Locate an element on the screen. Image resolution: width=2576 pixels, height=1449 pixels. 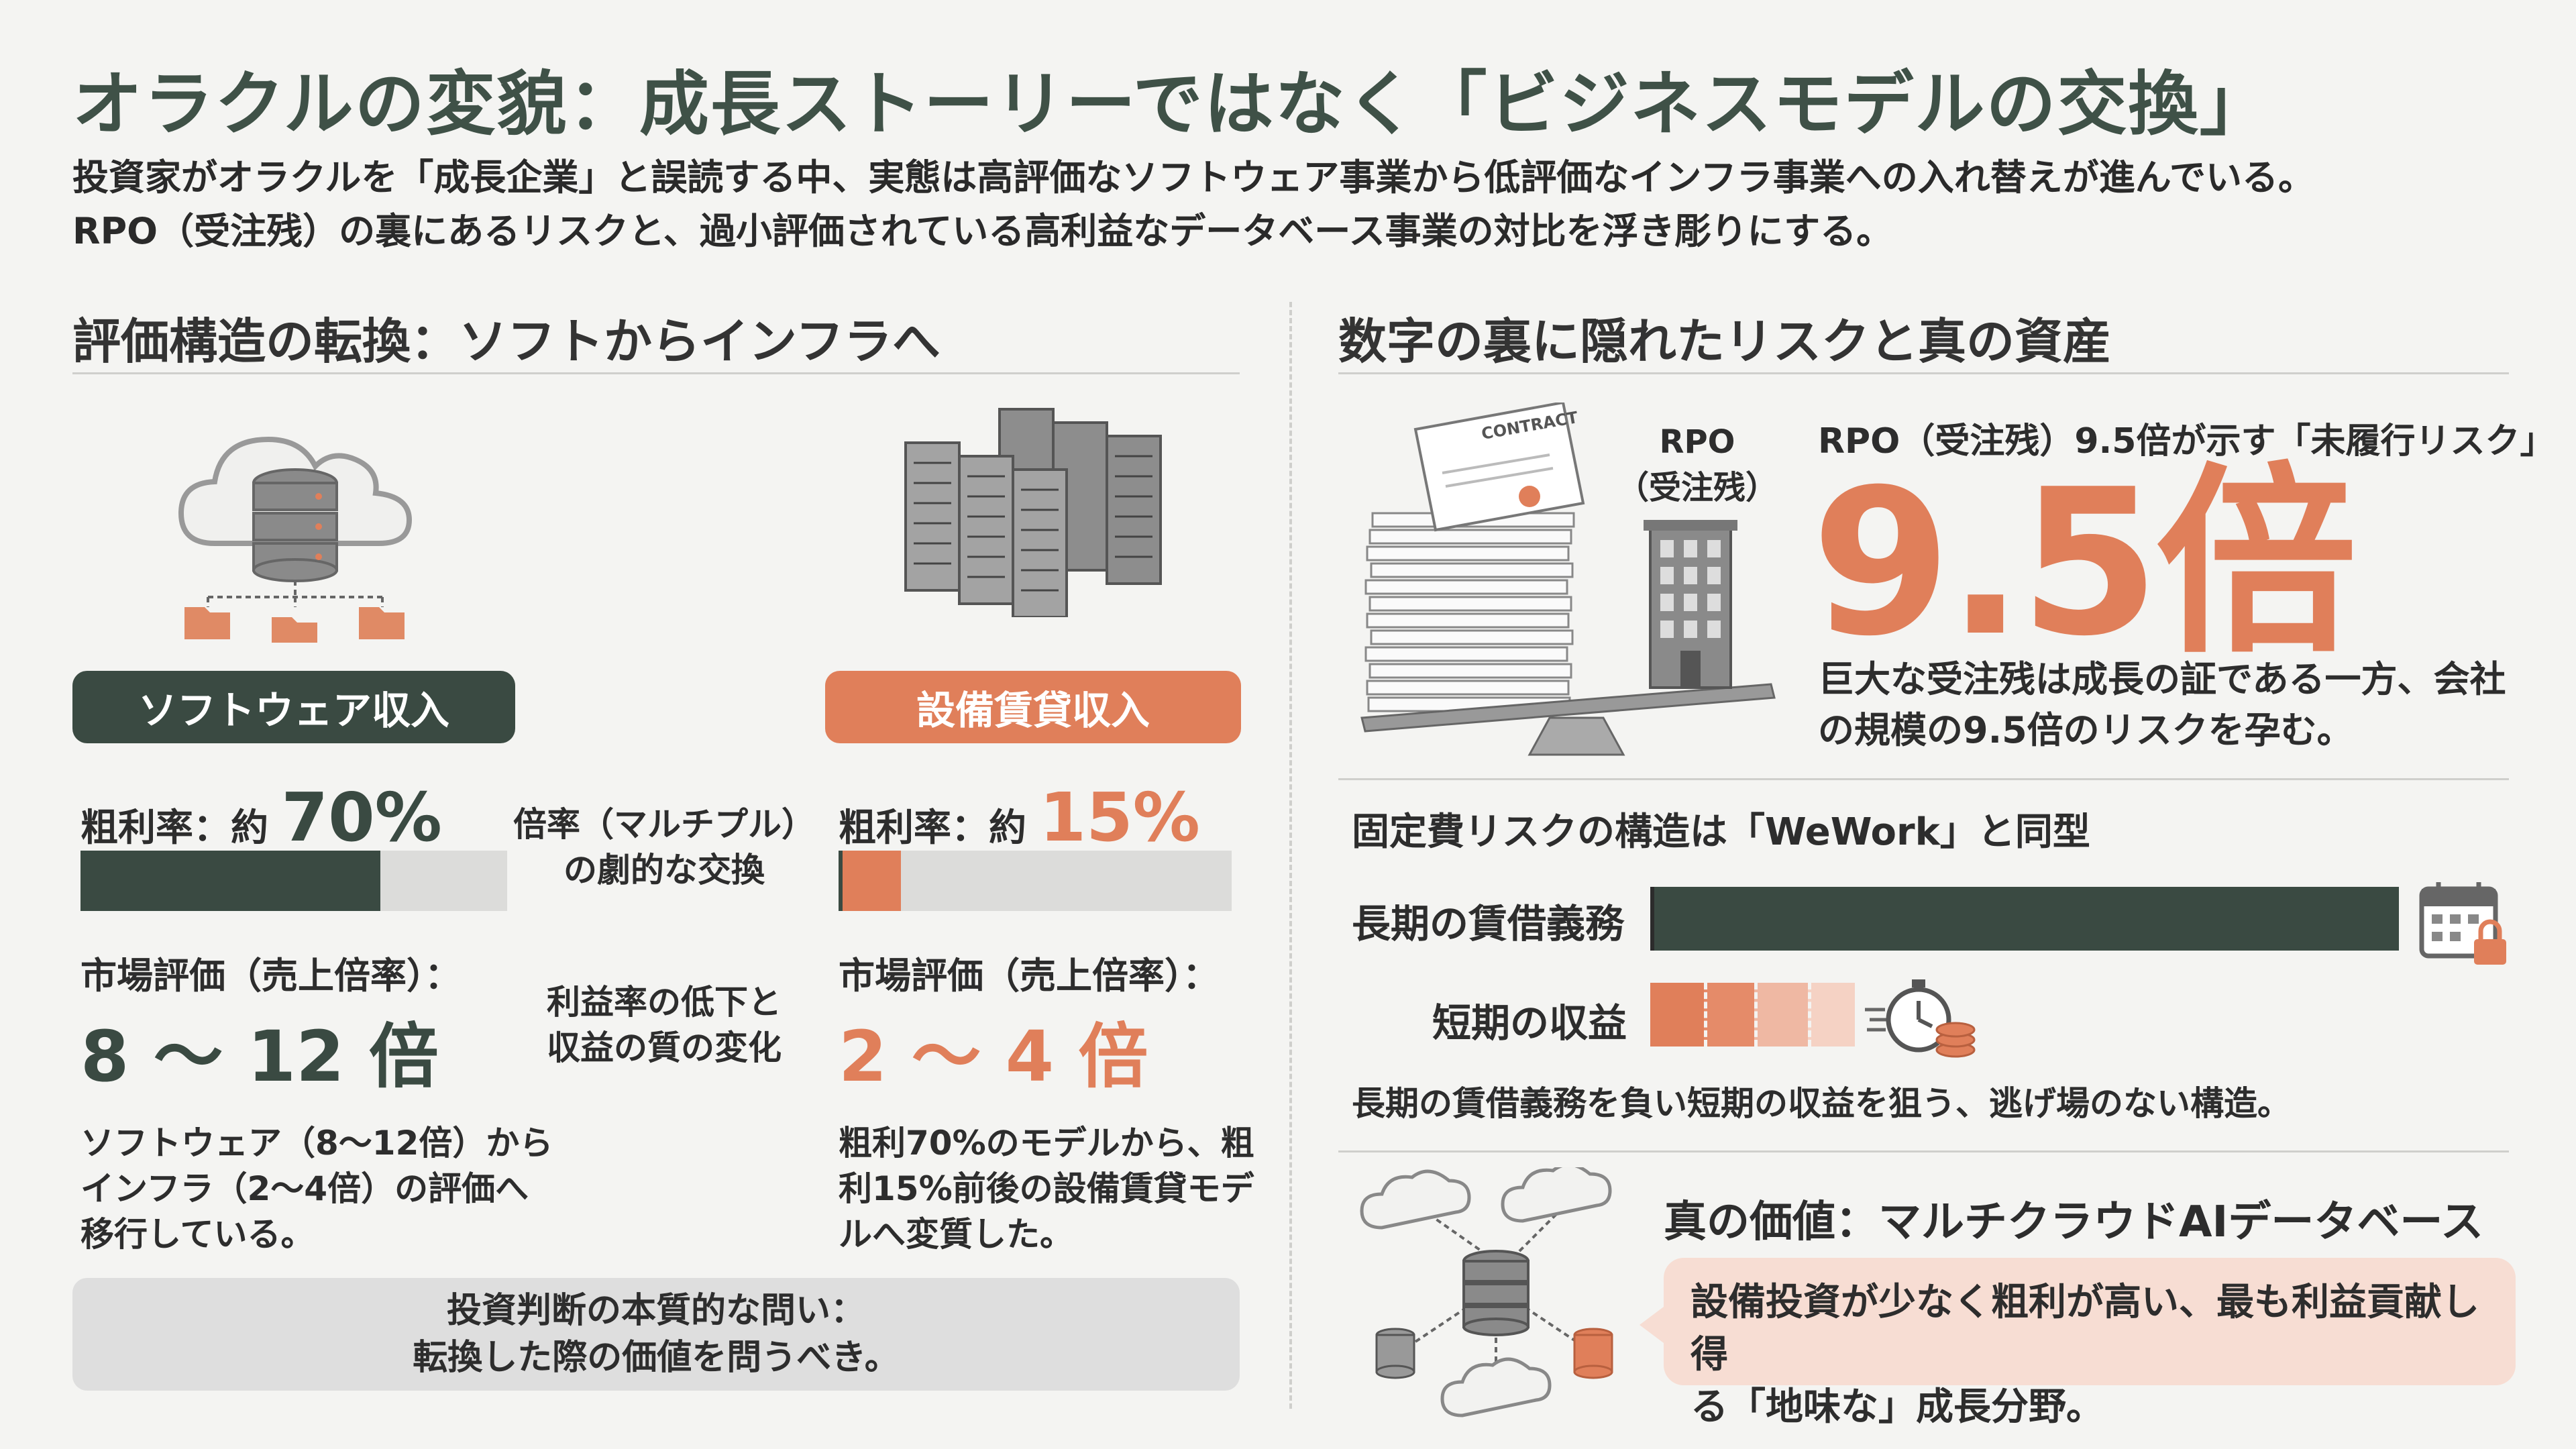
question-line-1: 投資判断の本質的な問い： is located at coordinates (655, 1311).